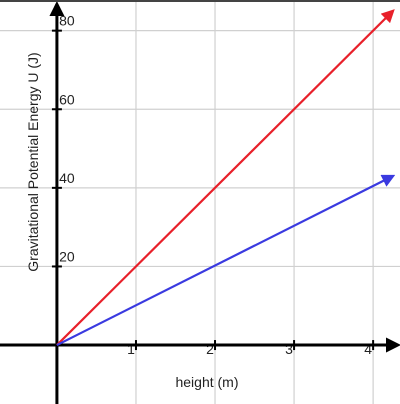 The height and width of the screenshot is (404, 400). I want to click on x-tick-label: 3, so click(289, 349).